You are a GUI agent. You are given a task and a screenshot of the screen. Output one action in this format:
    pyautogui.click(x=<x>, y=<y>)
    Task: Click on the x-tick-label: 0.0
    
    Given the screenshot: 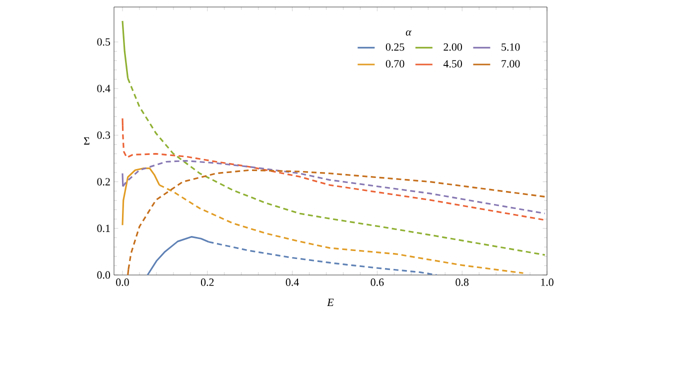 What is the action you would take?
    pyautogui.click(x=122, y=282)
    